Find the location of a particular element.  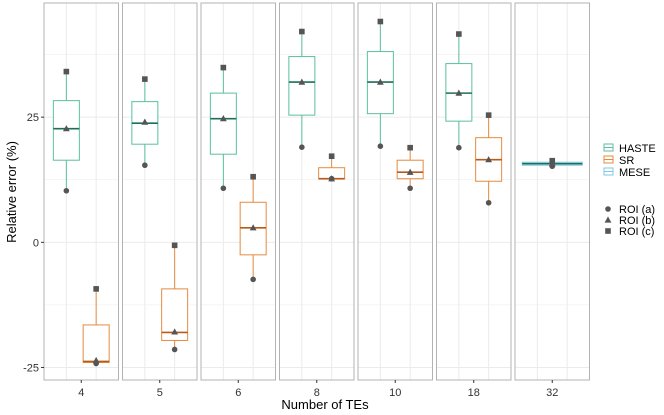

legend-marker-square is located at coordinates (608, 231).